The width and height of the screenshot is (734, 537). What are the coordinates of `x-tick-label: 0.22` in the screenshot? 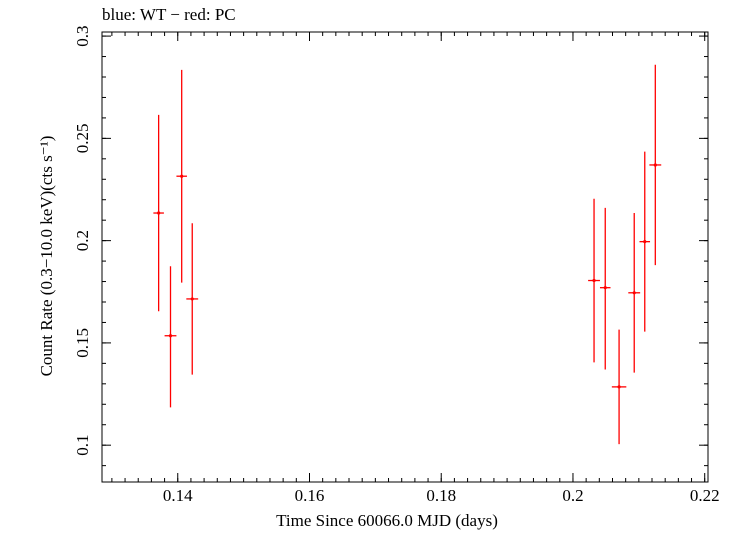 It's located at (705, 495).